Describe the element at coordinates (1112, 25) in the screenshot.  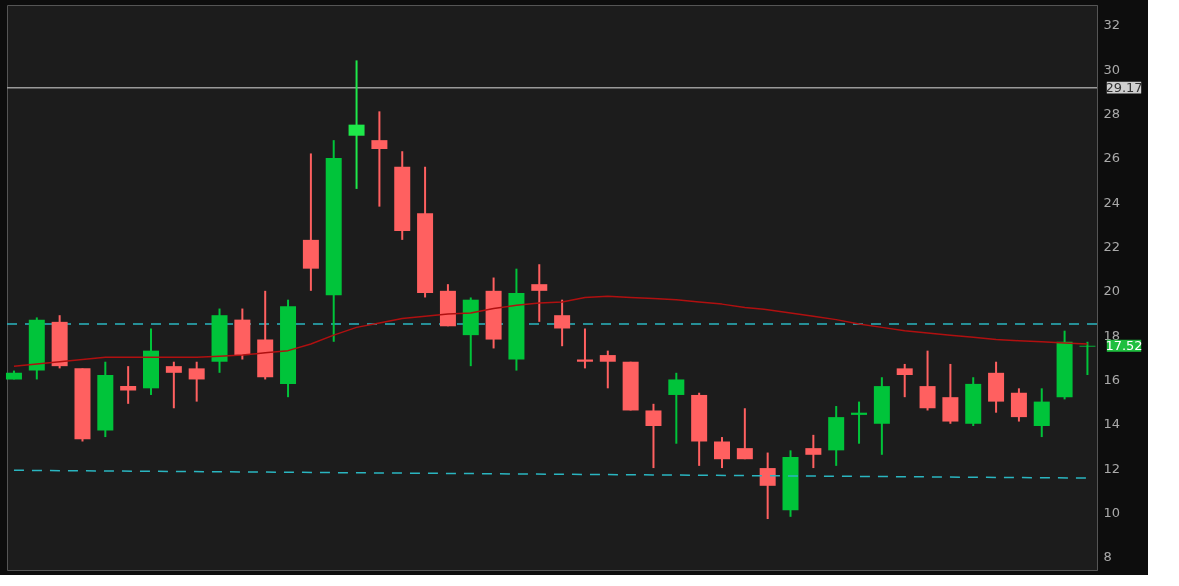
I see `y-tick-label: 32` at that location.